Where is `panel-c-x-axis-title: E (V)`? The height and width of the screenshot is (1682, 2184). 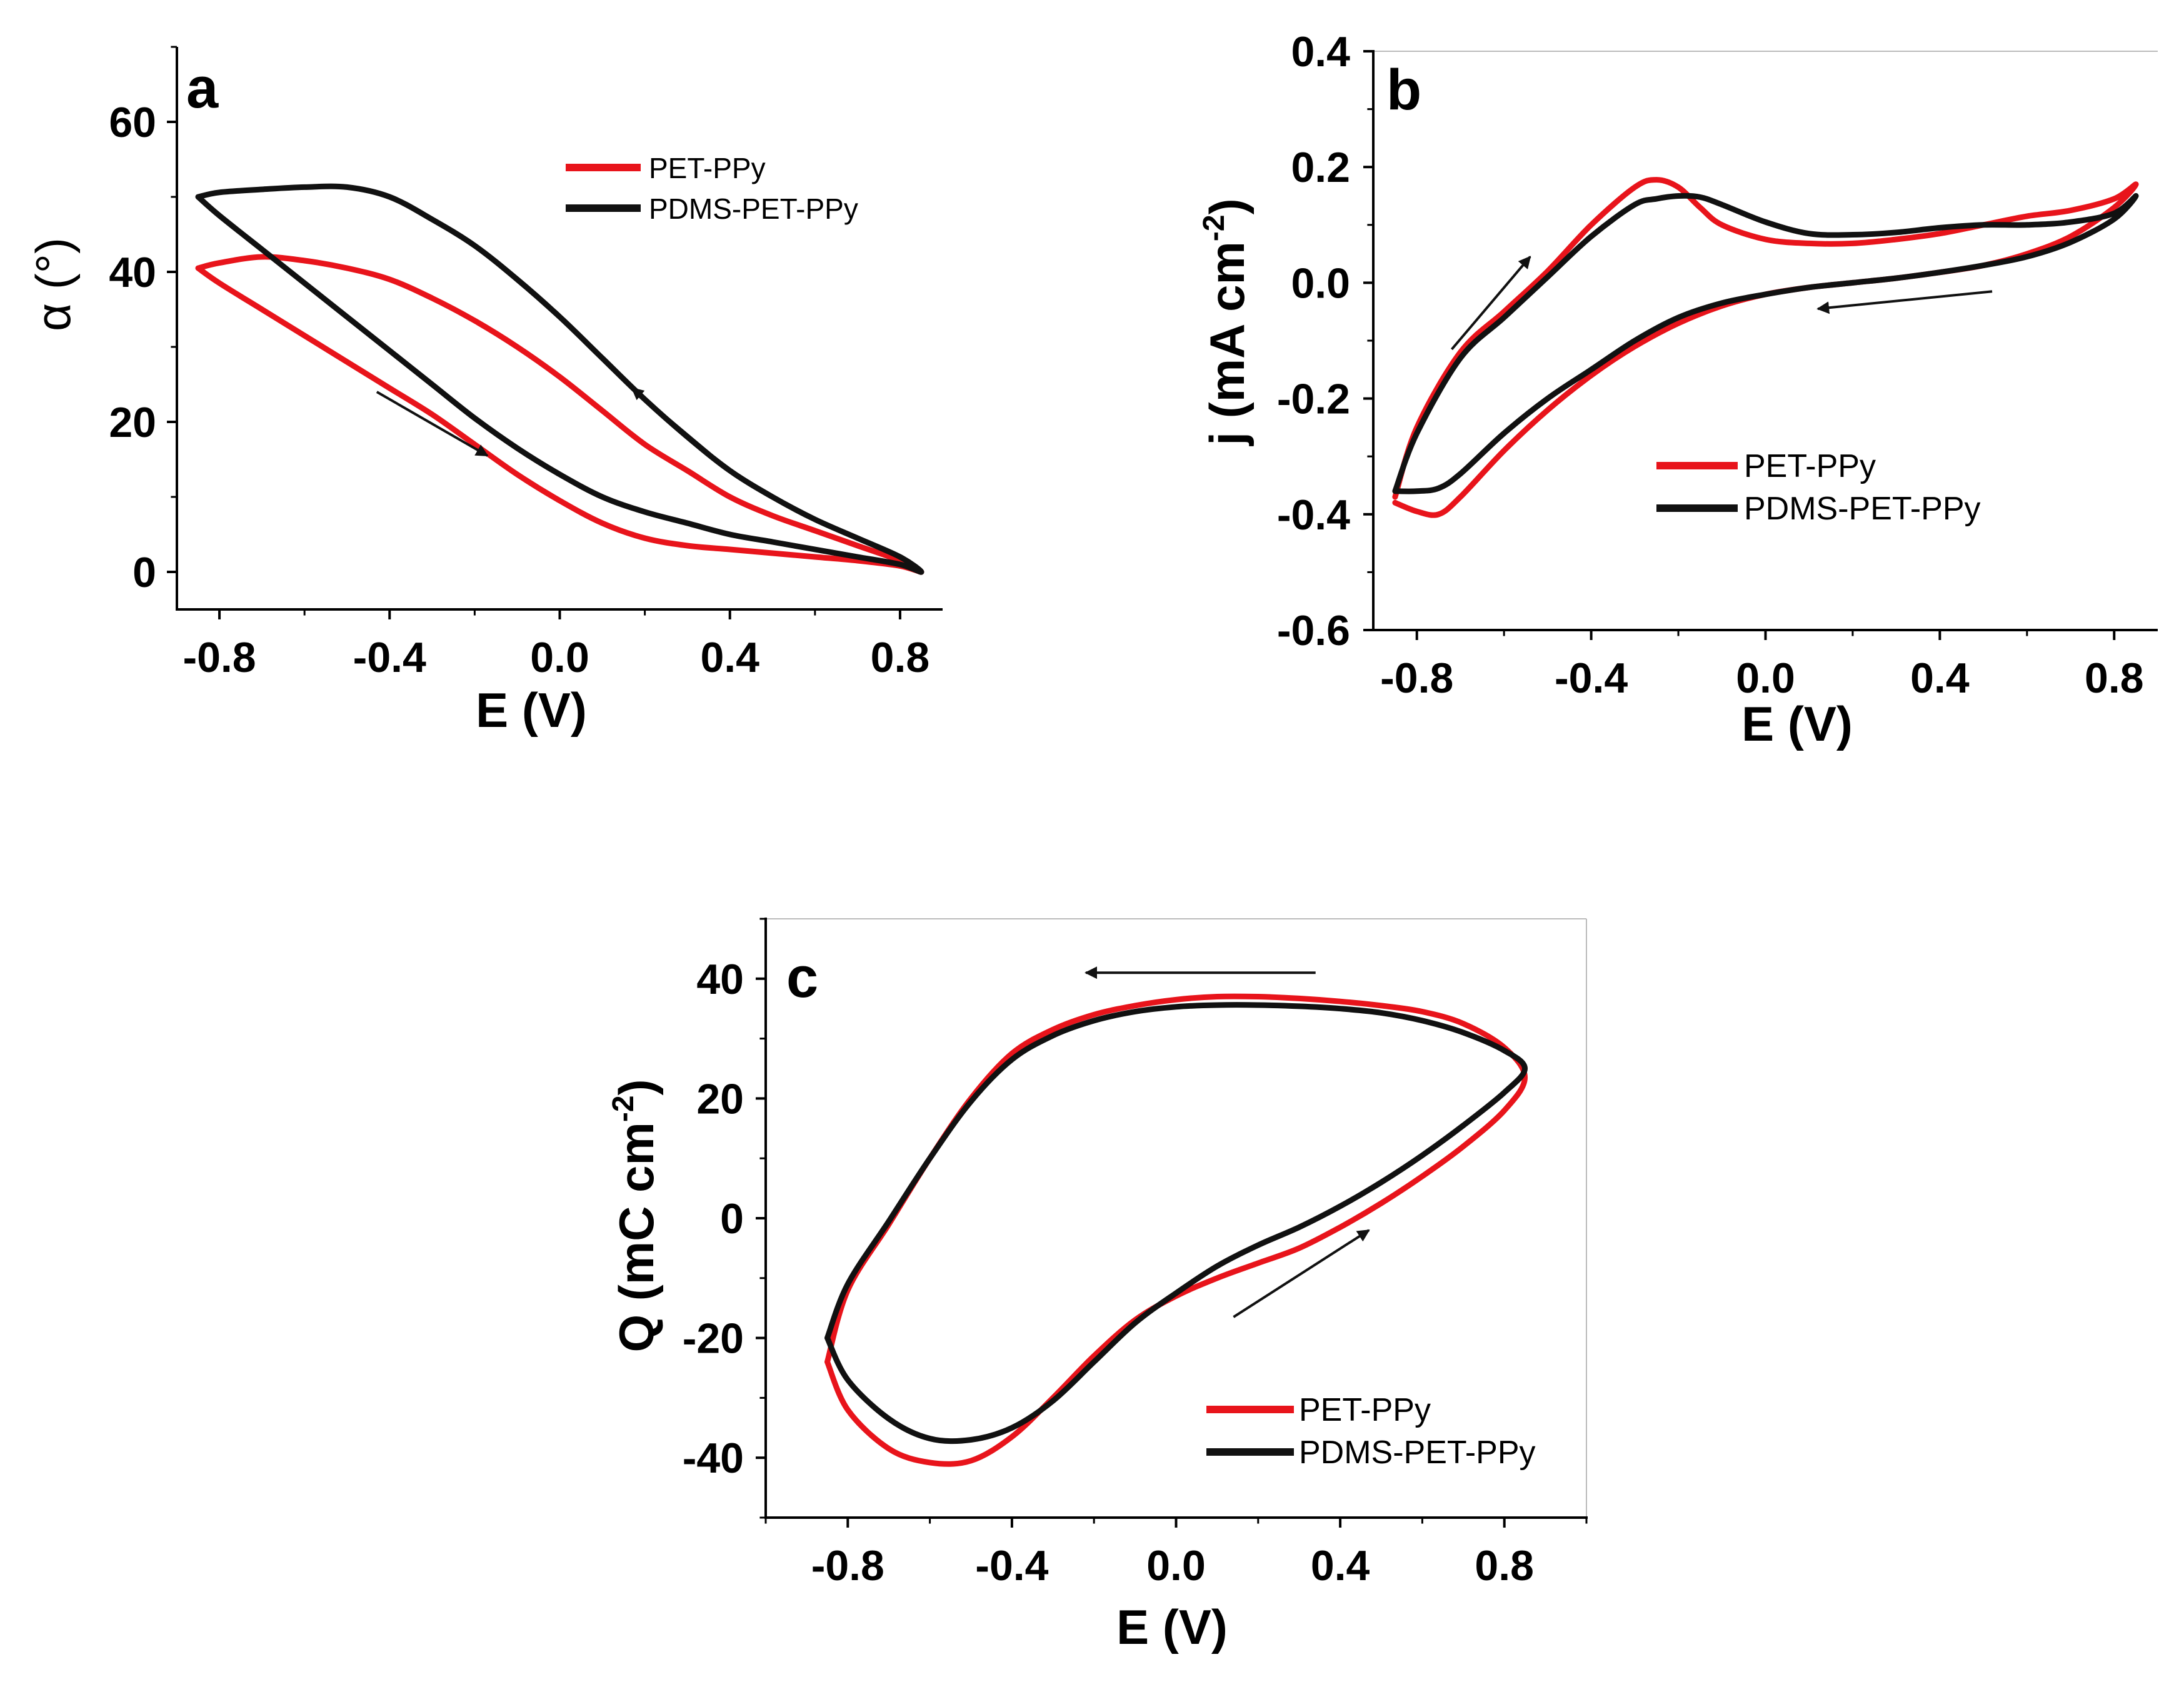 panel-c-x-axis-title: E (V) is located at coordinates (1172, 1626).